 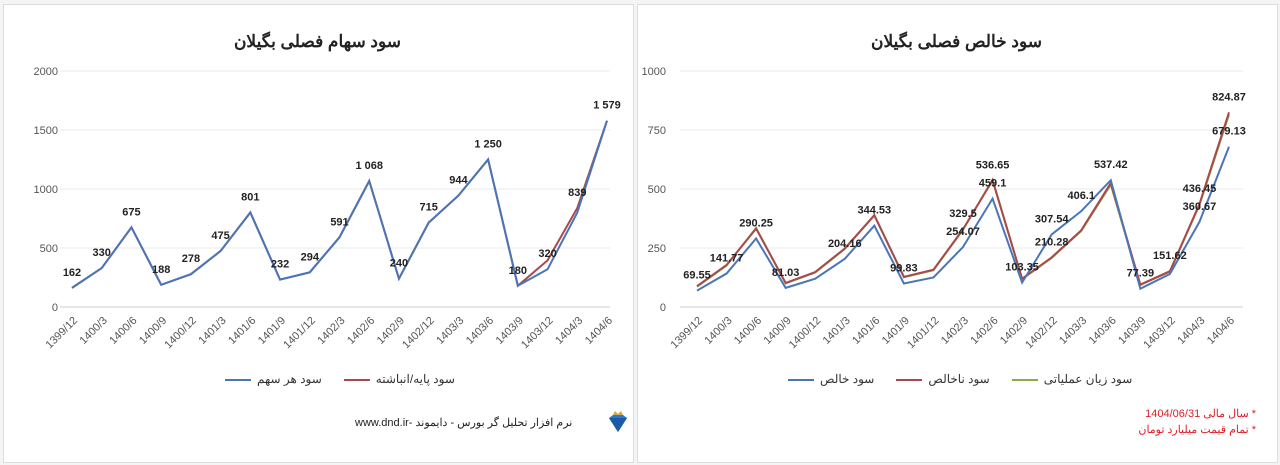 I want to click on data-label: 459.1, so click(x=993, y=184).